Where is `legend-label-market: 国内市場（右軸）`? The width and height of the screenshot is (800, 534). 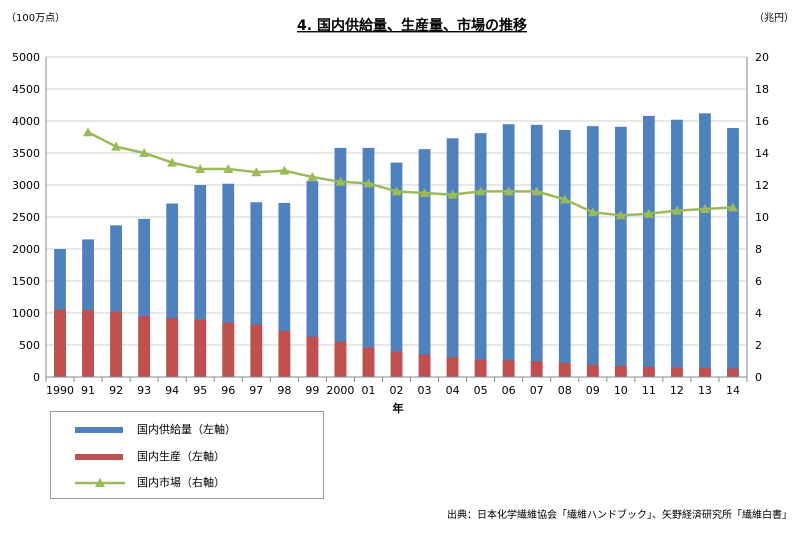
legend-label-market: 国内市場（右軸） is located at coordinates (181, 482).